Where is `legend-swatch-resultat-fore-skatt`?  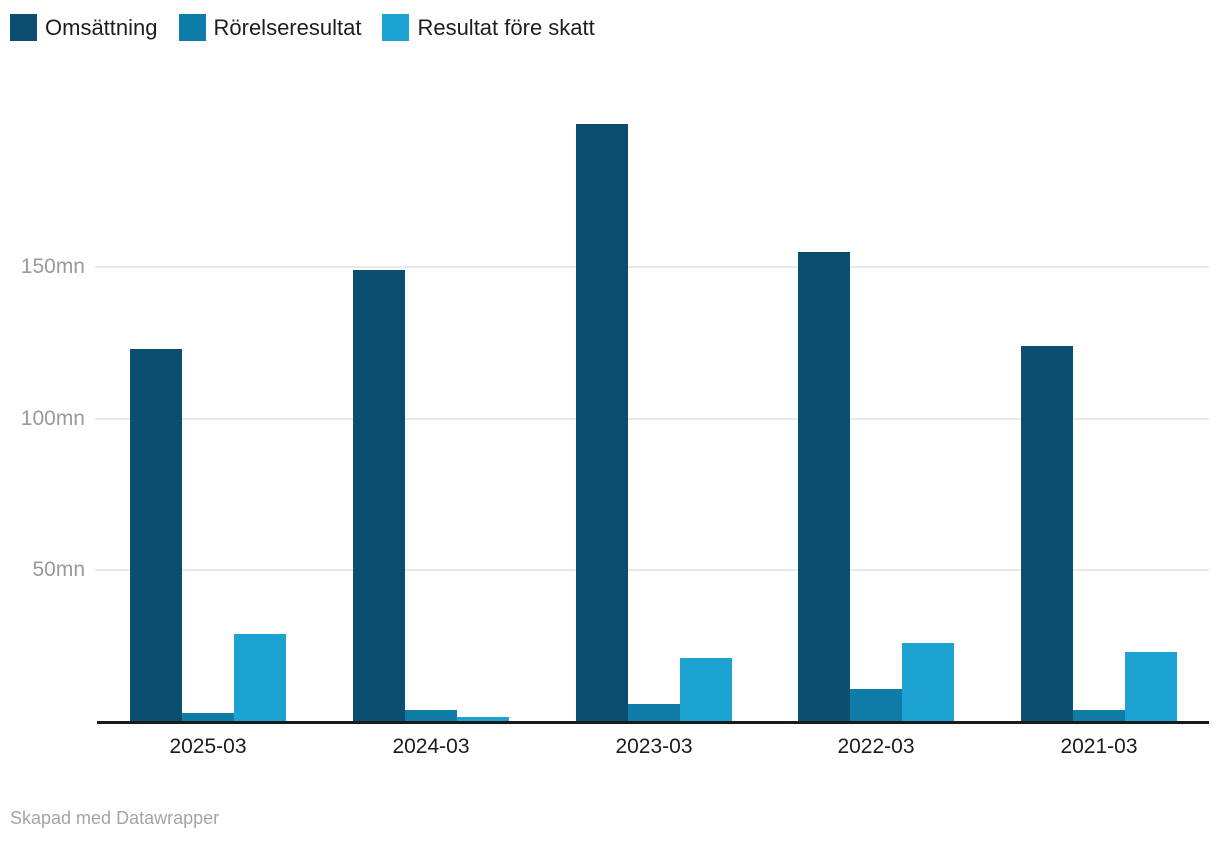
legend-swatch-resultat-fore-skatt is located at coordinates (396, 27).